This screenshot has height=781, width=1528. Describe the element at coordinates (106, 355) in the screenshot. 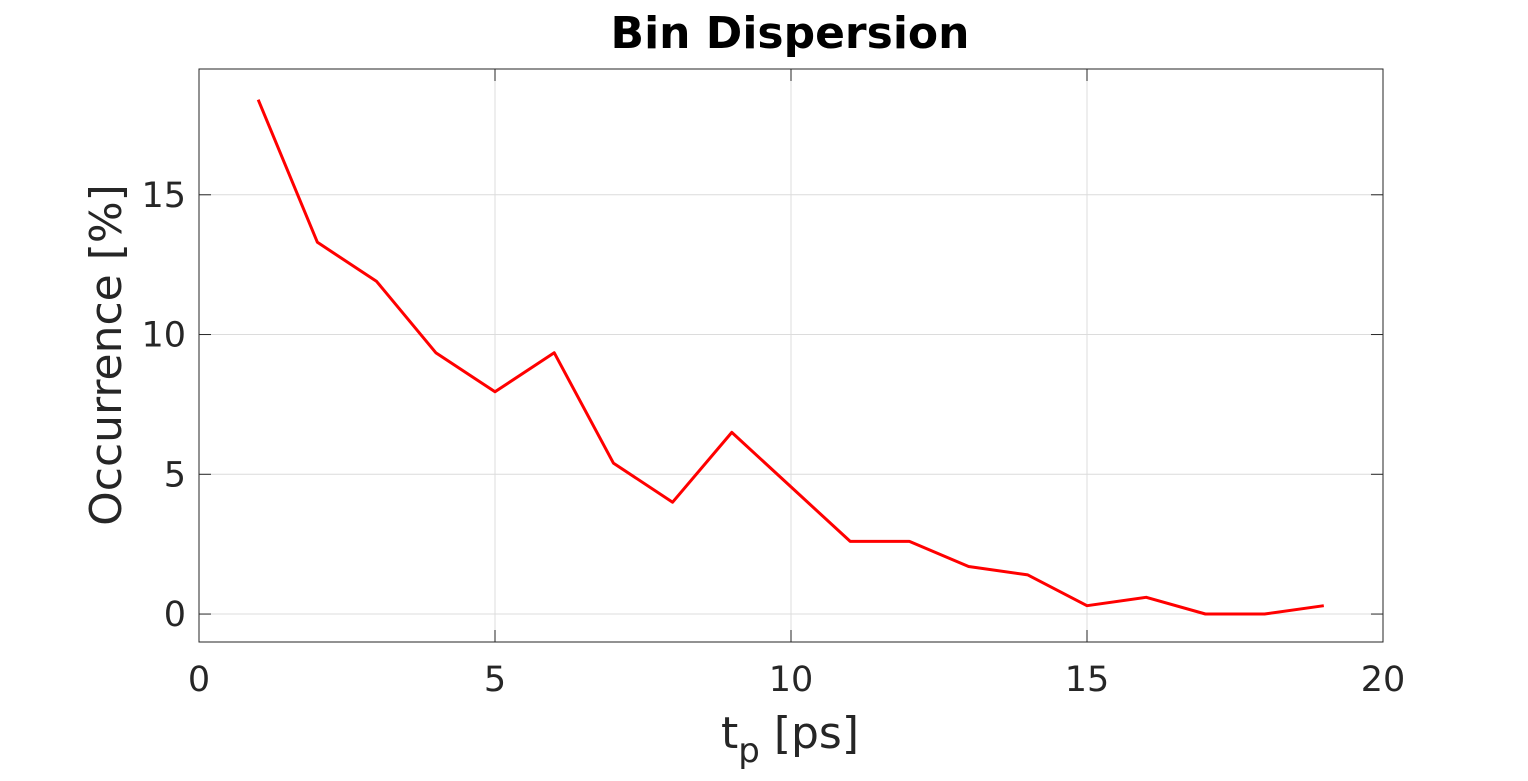

I see `y-axis-label: Occurrence [%]` at that location.